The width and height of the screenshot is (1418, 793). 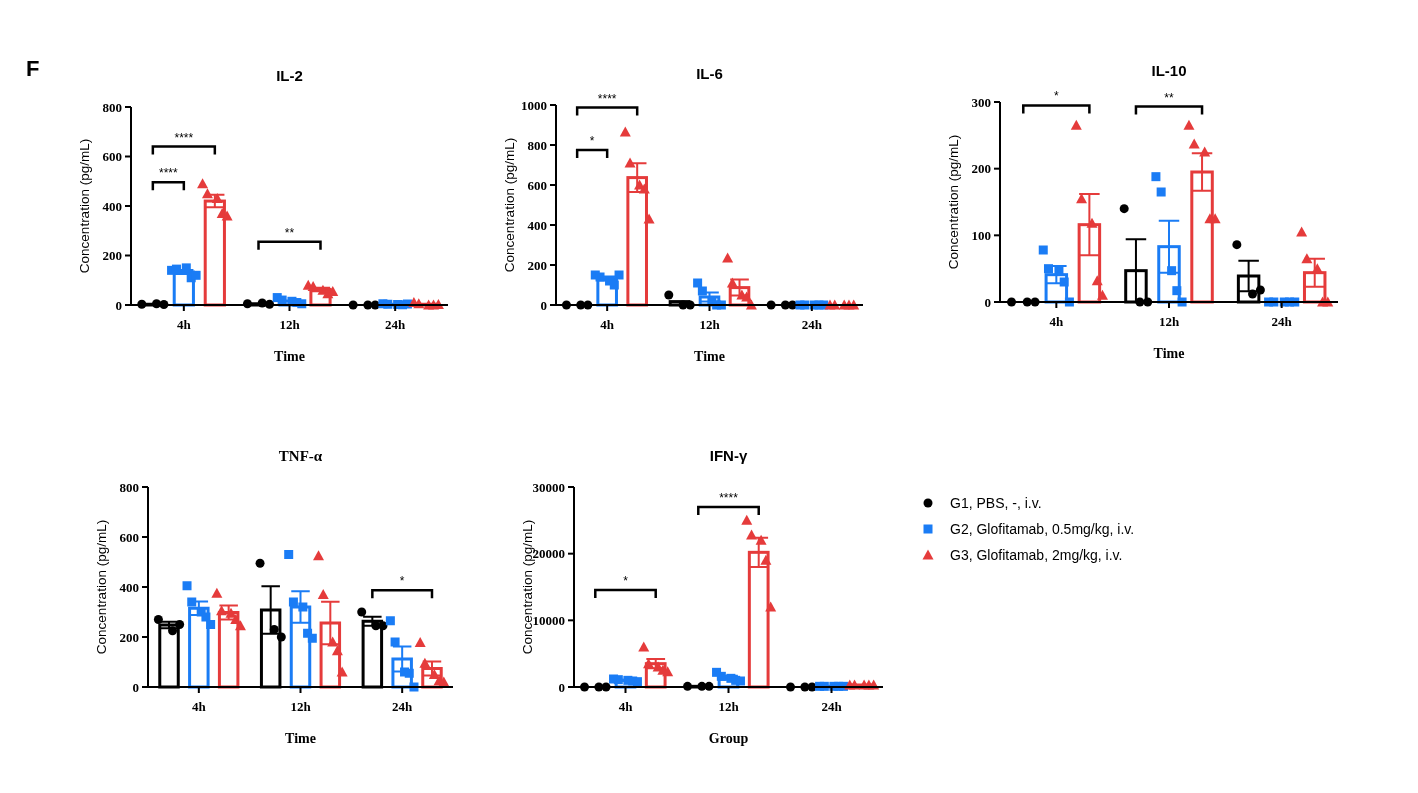 What do you see at coordinates (996, 502) in the screenshot?
I see `legend-label: G1, PBS, -, i.v.` at bounding box center [996, 502].